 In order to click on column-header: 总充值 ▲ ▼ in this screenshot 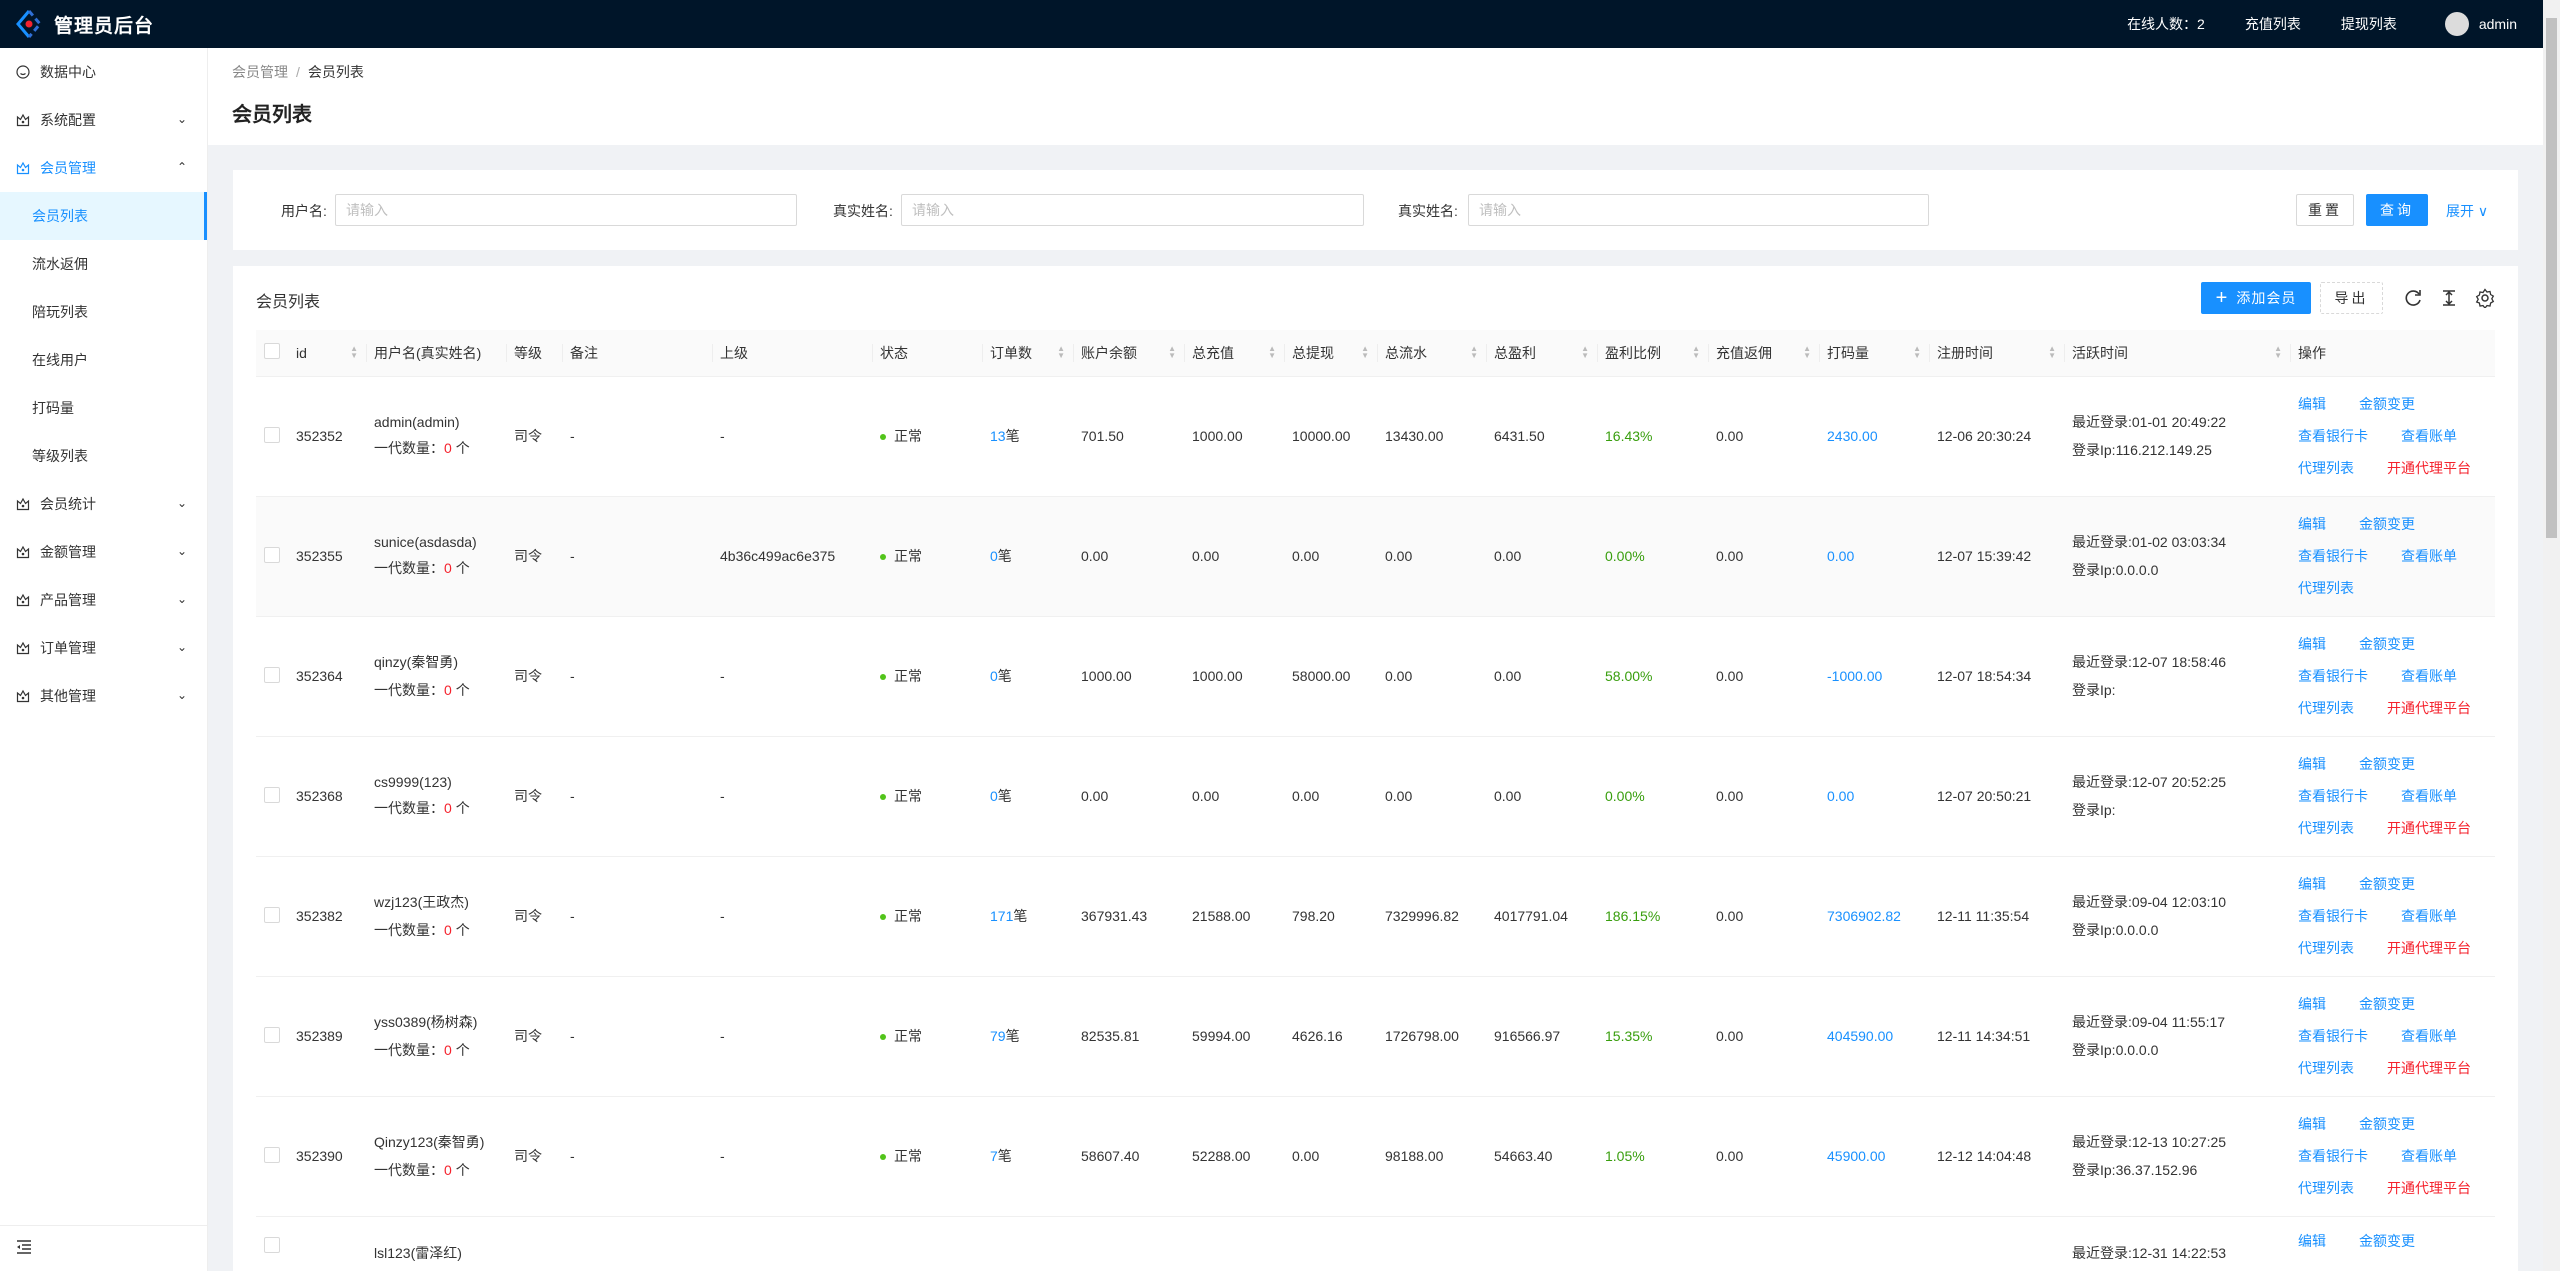, I will do `click(1234, 353)`.